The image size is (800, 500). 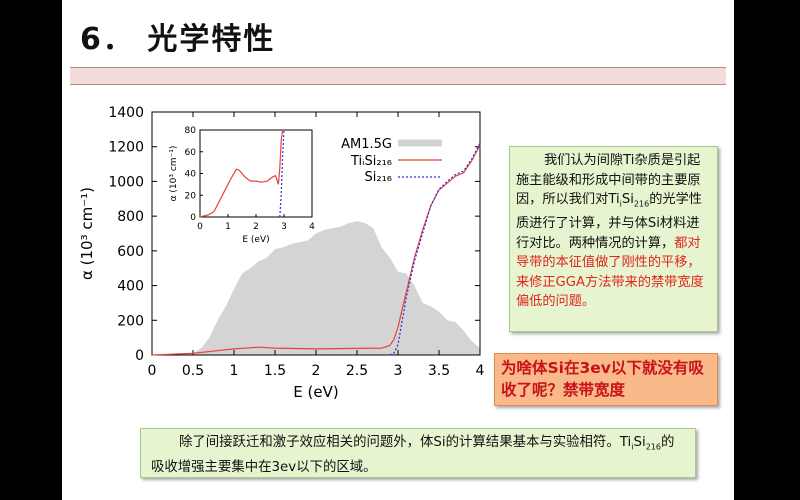 I want to click on note-text-red: 都对导带的本征值做了刚性的平移，来修正GGA方法带来的禁带宽度偏低的问题。, so click(x=610, y=272).